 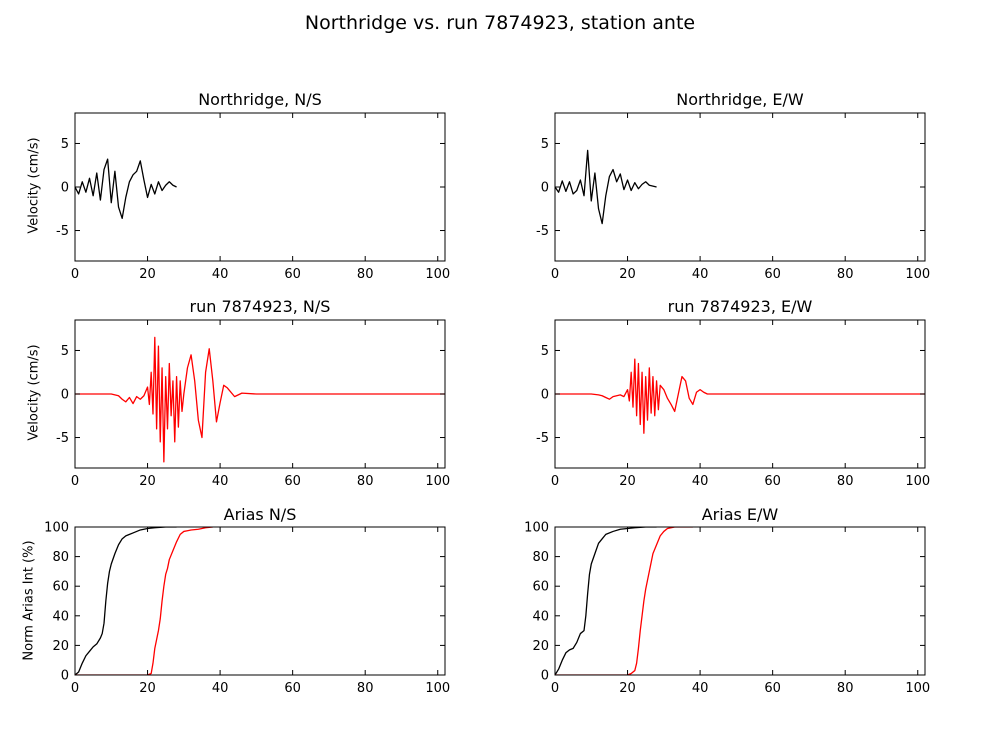 What do you see at coordinates (147, 481) in the screenshot?
I see `x-tick-label-p3-20: 20` at bounding box center [147, 481].